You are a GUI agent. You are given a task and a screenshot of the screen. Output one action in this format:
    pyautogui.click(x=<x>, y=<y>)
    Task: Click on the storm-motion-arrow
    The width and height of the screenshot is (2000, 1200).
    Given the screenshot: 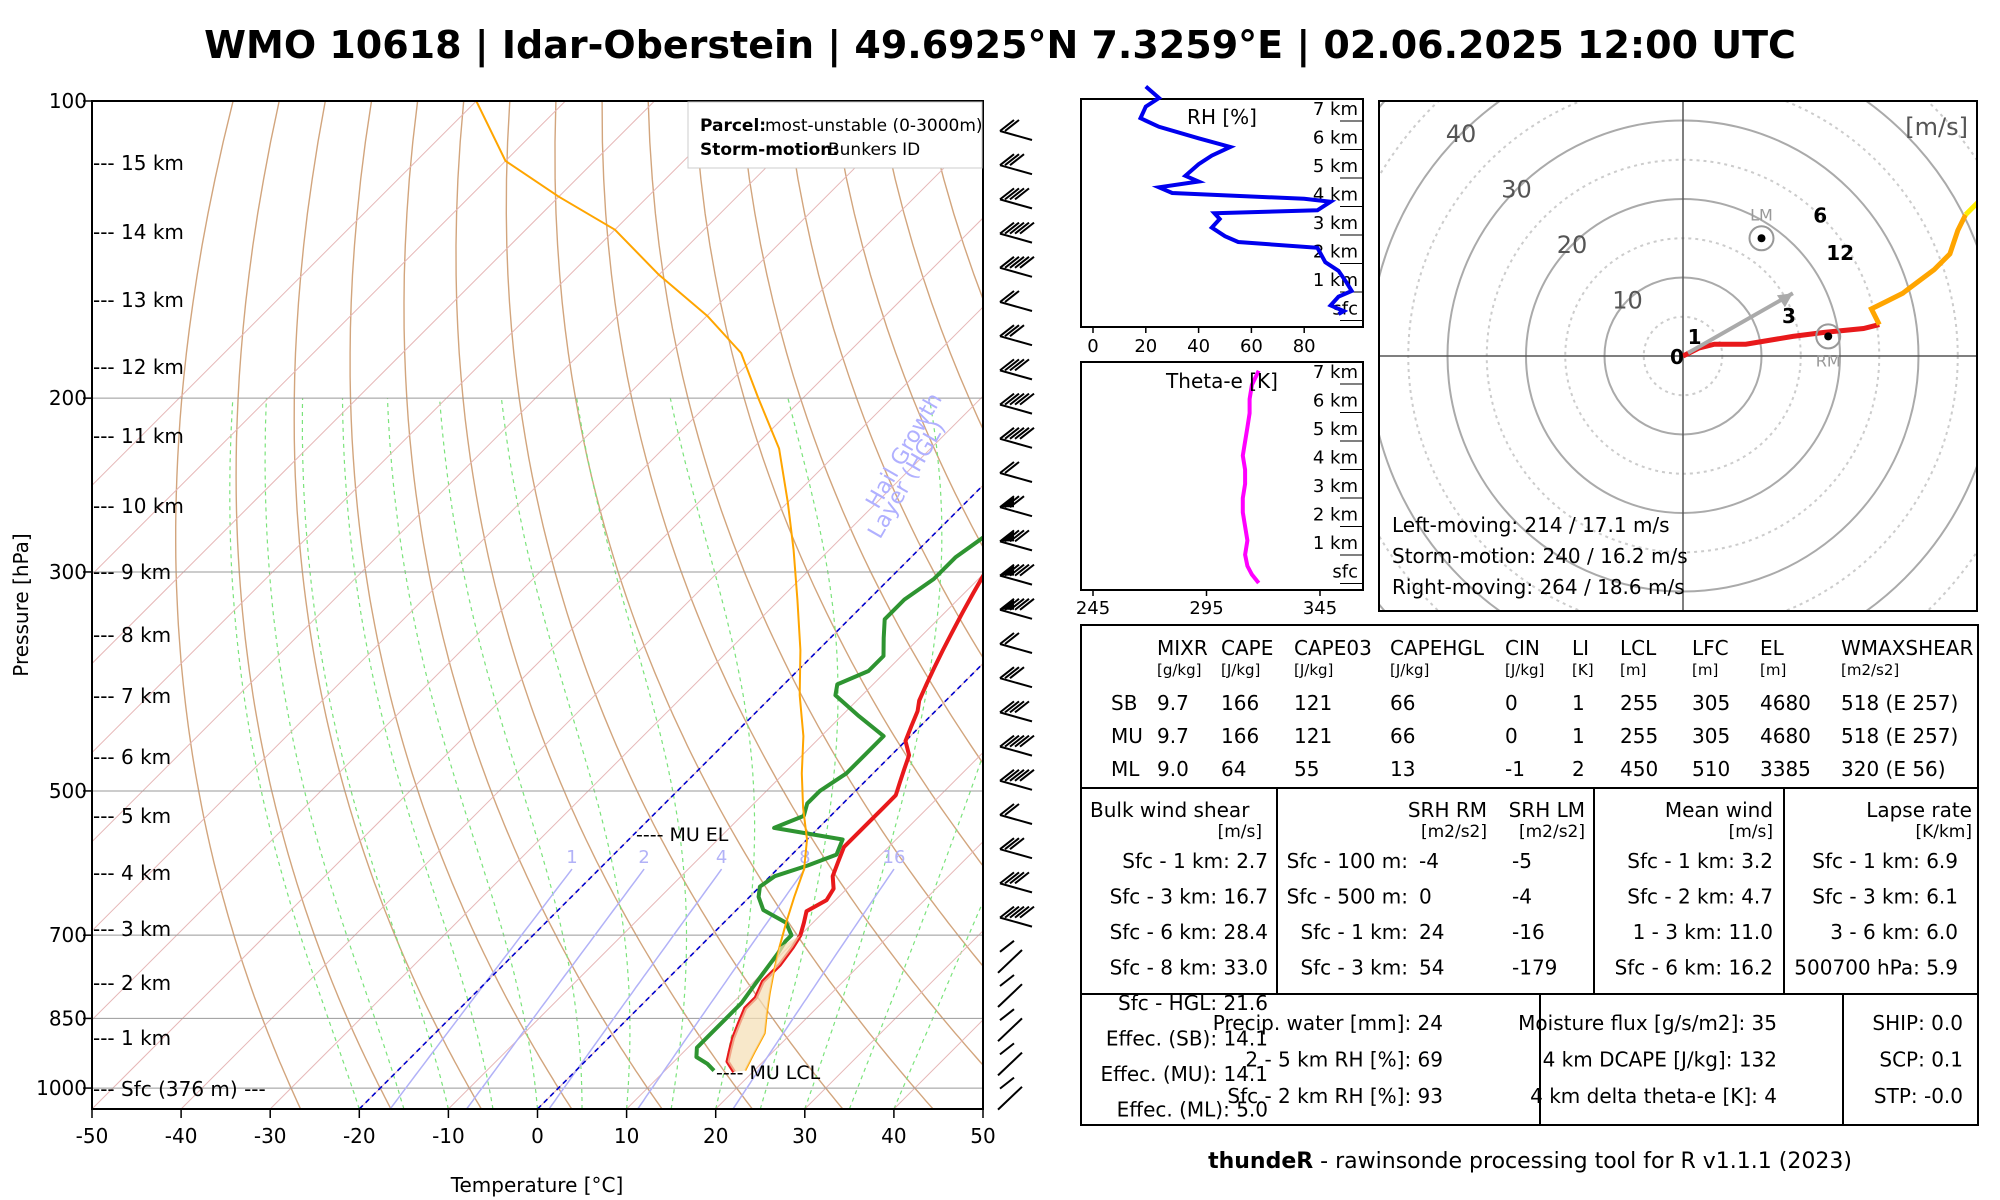 What is the action you would take?
    pyautogui.click(x=1740, y=323)
    